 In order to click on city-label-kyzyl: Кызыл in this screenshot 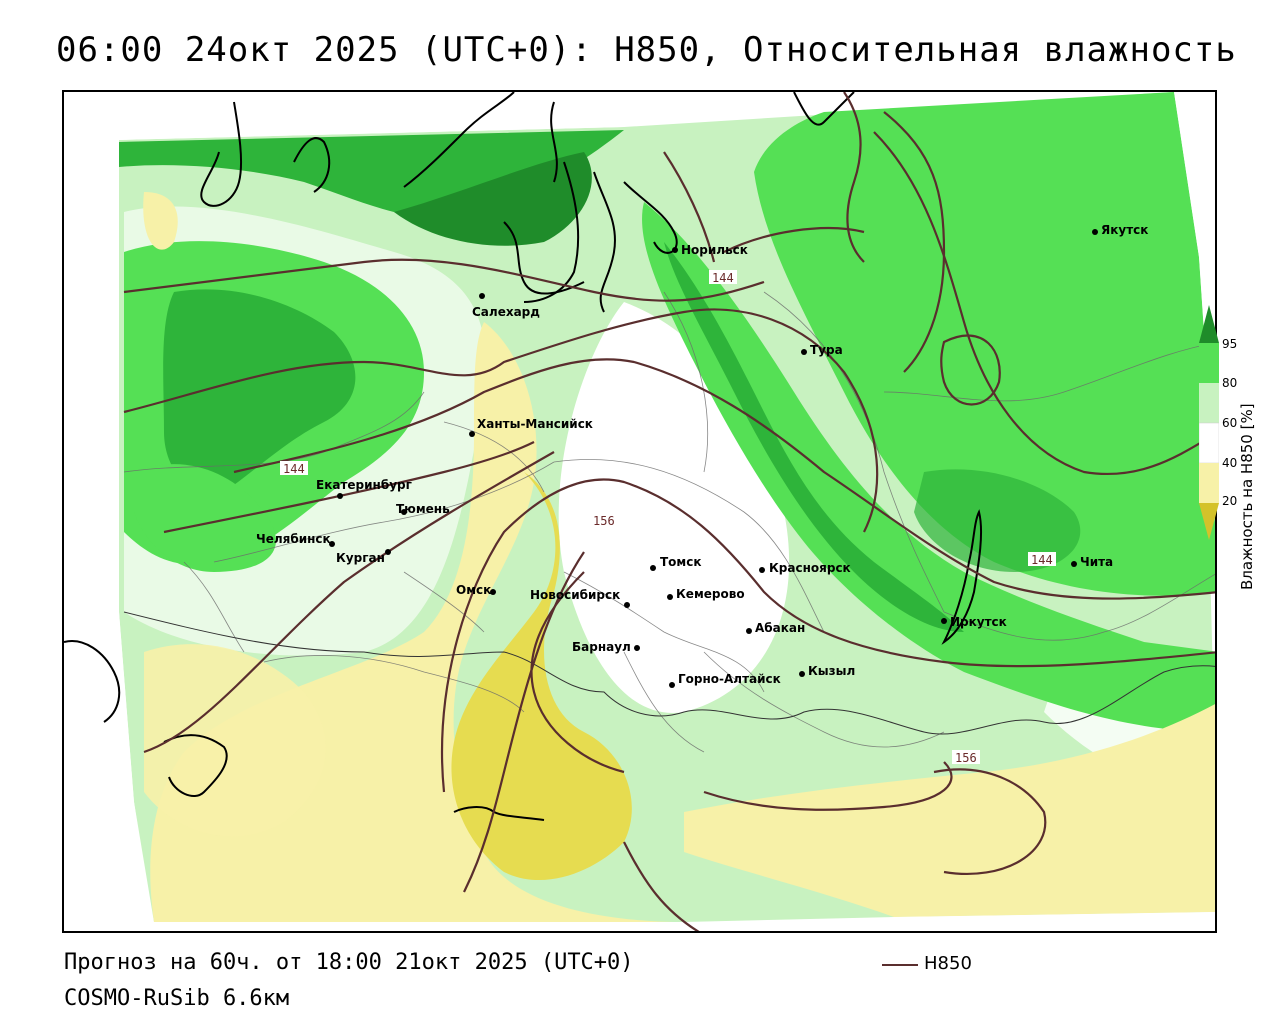, I will do `click(831, 671)`.